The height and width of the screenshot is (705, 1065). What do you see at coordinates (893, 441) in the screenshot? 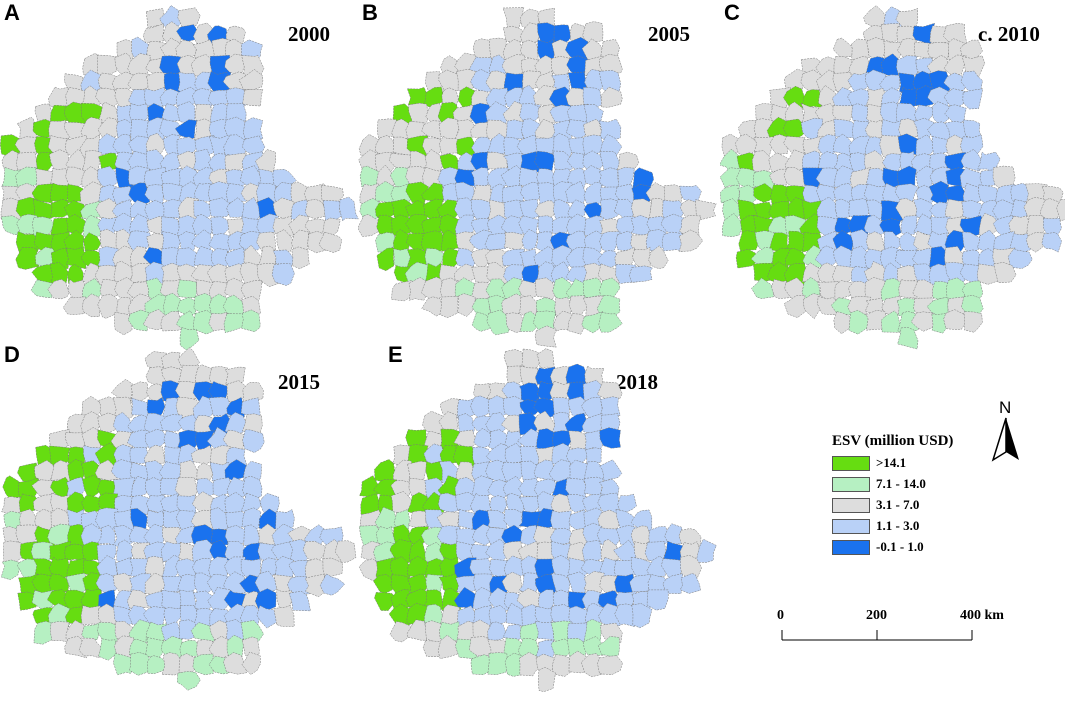
I see `legend-title: ESV (million USD)` at bounding box center [893, 441].